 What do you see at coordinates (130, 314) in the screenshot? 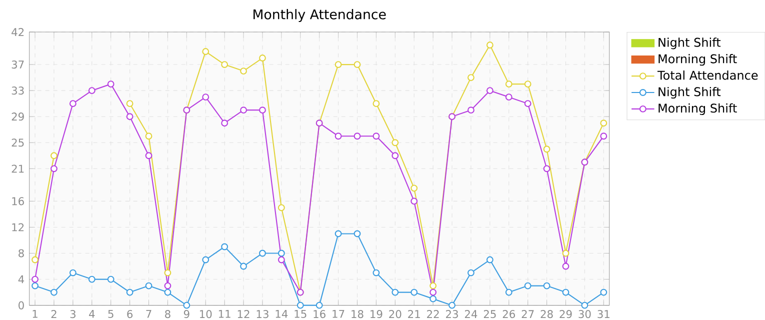
I see `x-tick-label: 6` at bounding box center [130, 314].